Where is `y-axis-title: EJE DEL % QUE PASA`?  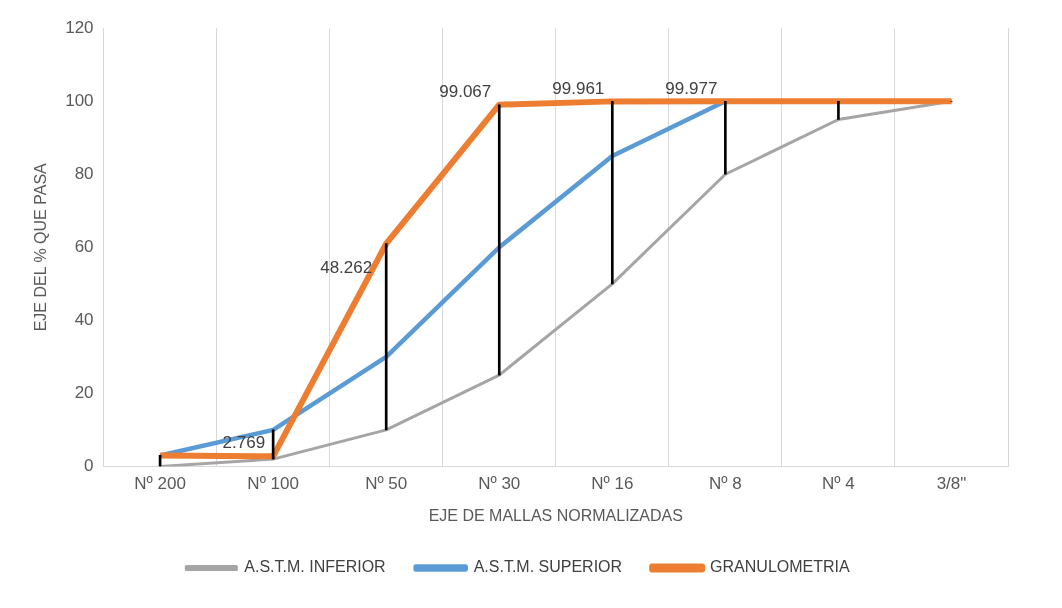
y-axis-title: EJE DEL % QUE PASA is located at coordinates (41, 247).